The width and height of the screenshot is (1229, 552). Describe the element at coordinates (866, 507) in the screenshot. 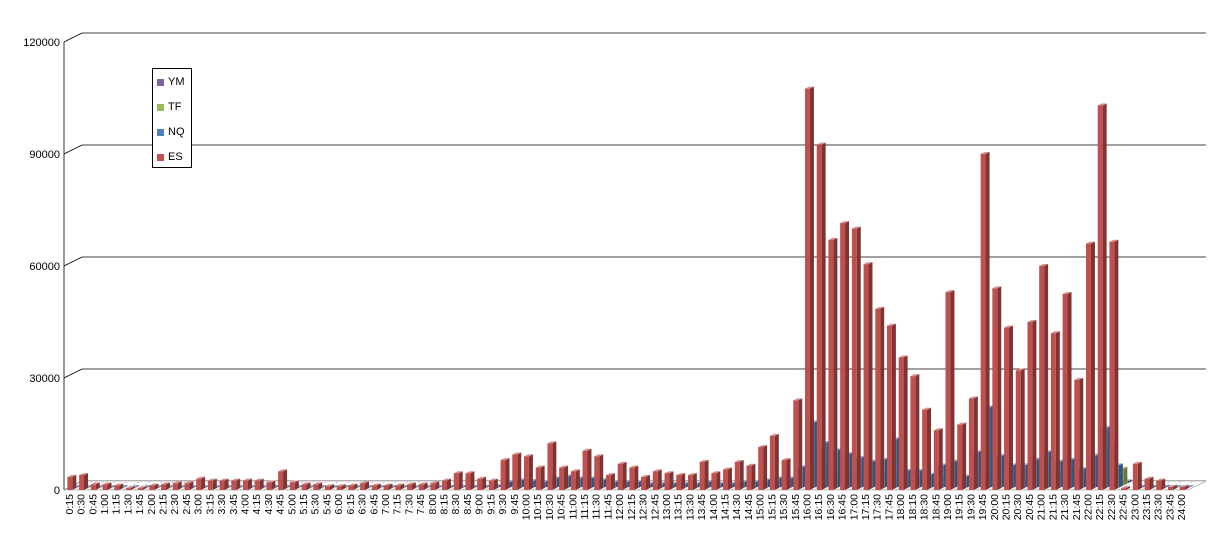

I see `x-tick-label: 17:15` at that location.